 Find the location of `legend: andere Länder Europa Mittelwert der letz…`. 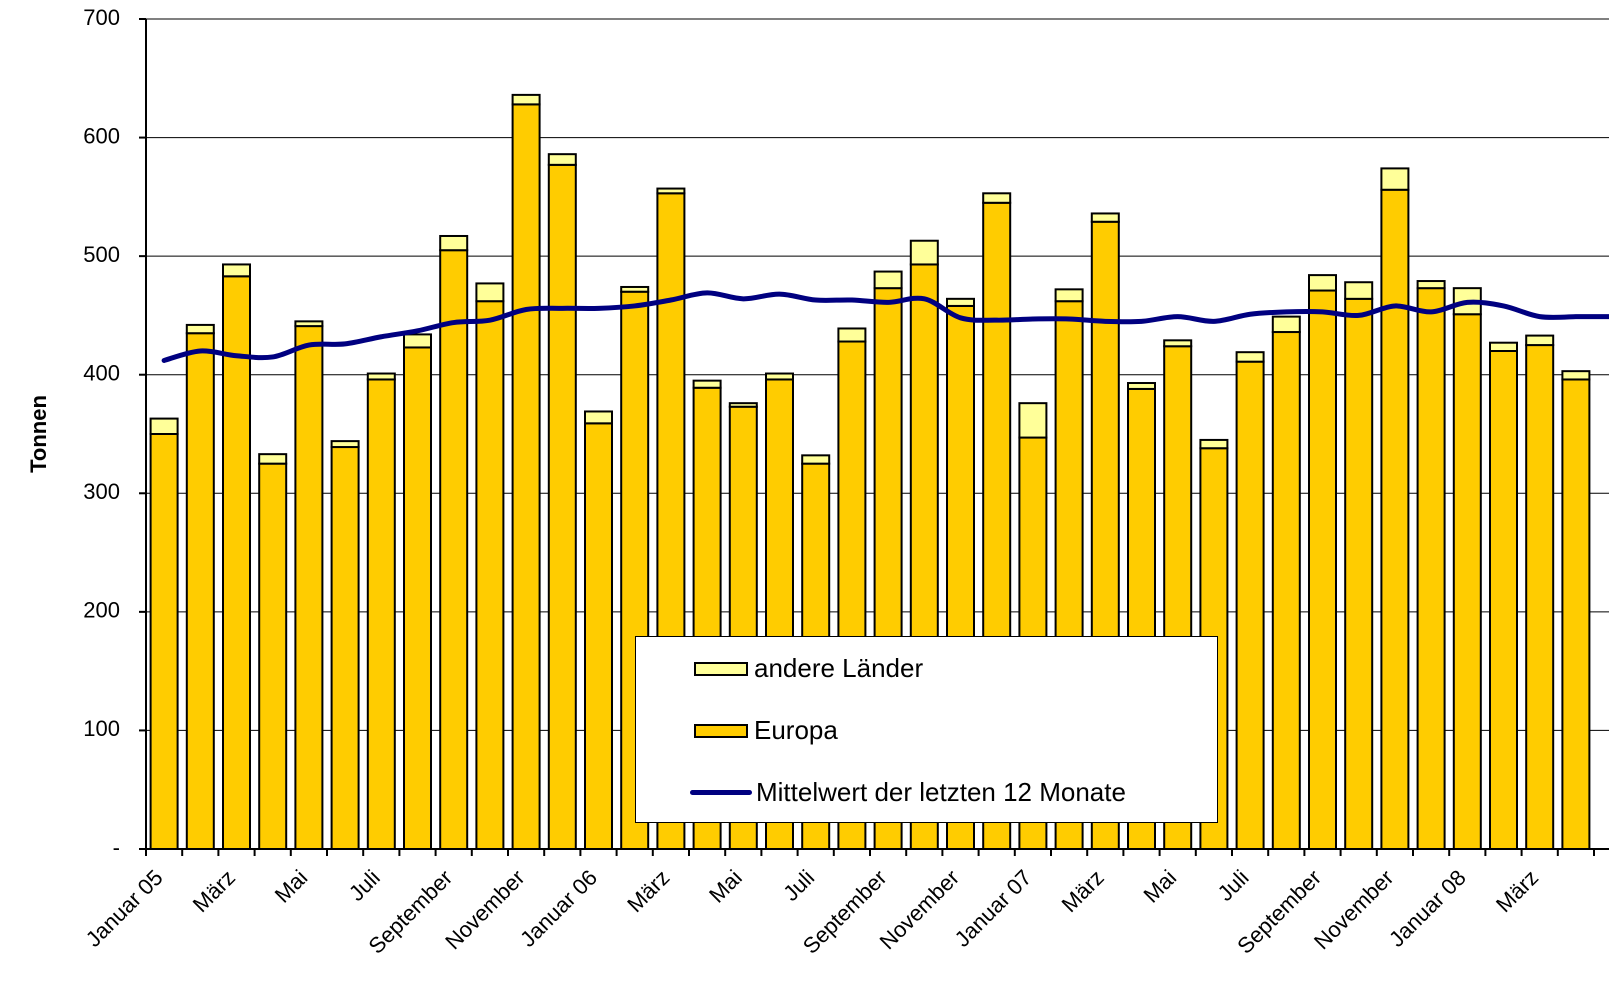

legend: andere Länder Europa Mittelwert der letz… is located at coordinates (926, 729).